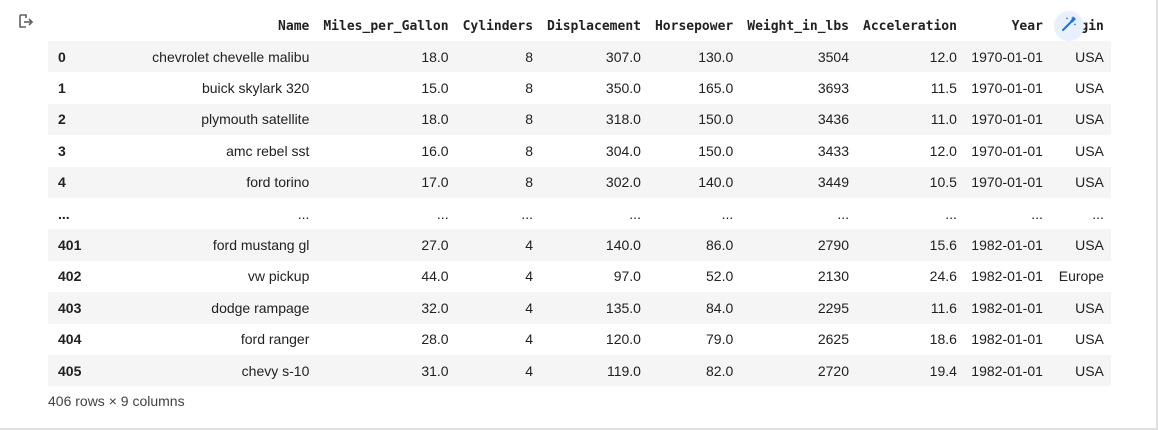 This screenshot has height=430, width=1158. Describe the element at coordinates (435, 370) in the screenshot. I see `cell-mpg: 31.0` at that location.